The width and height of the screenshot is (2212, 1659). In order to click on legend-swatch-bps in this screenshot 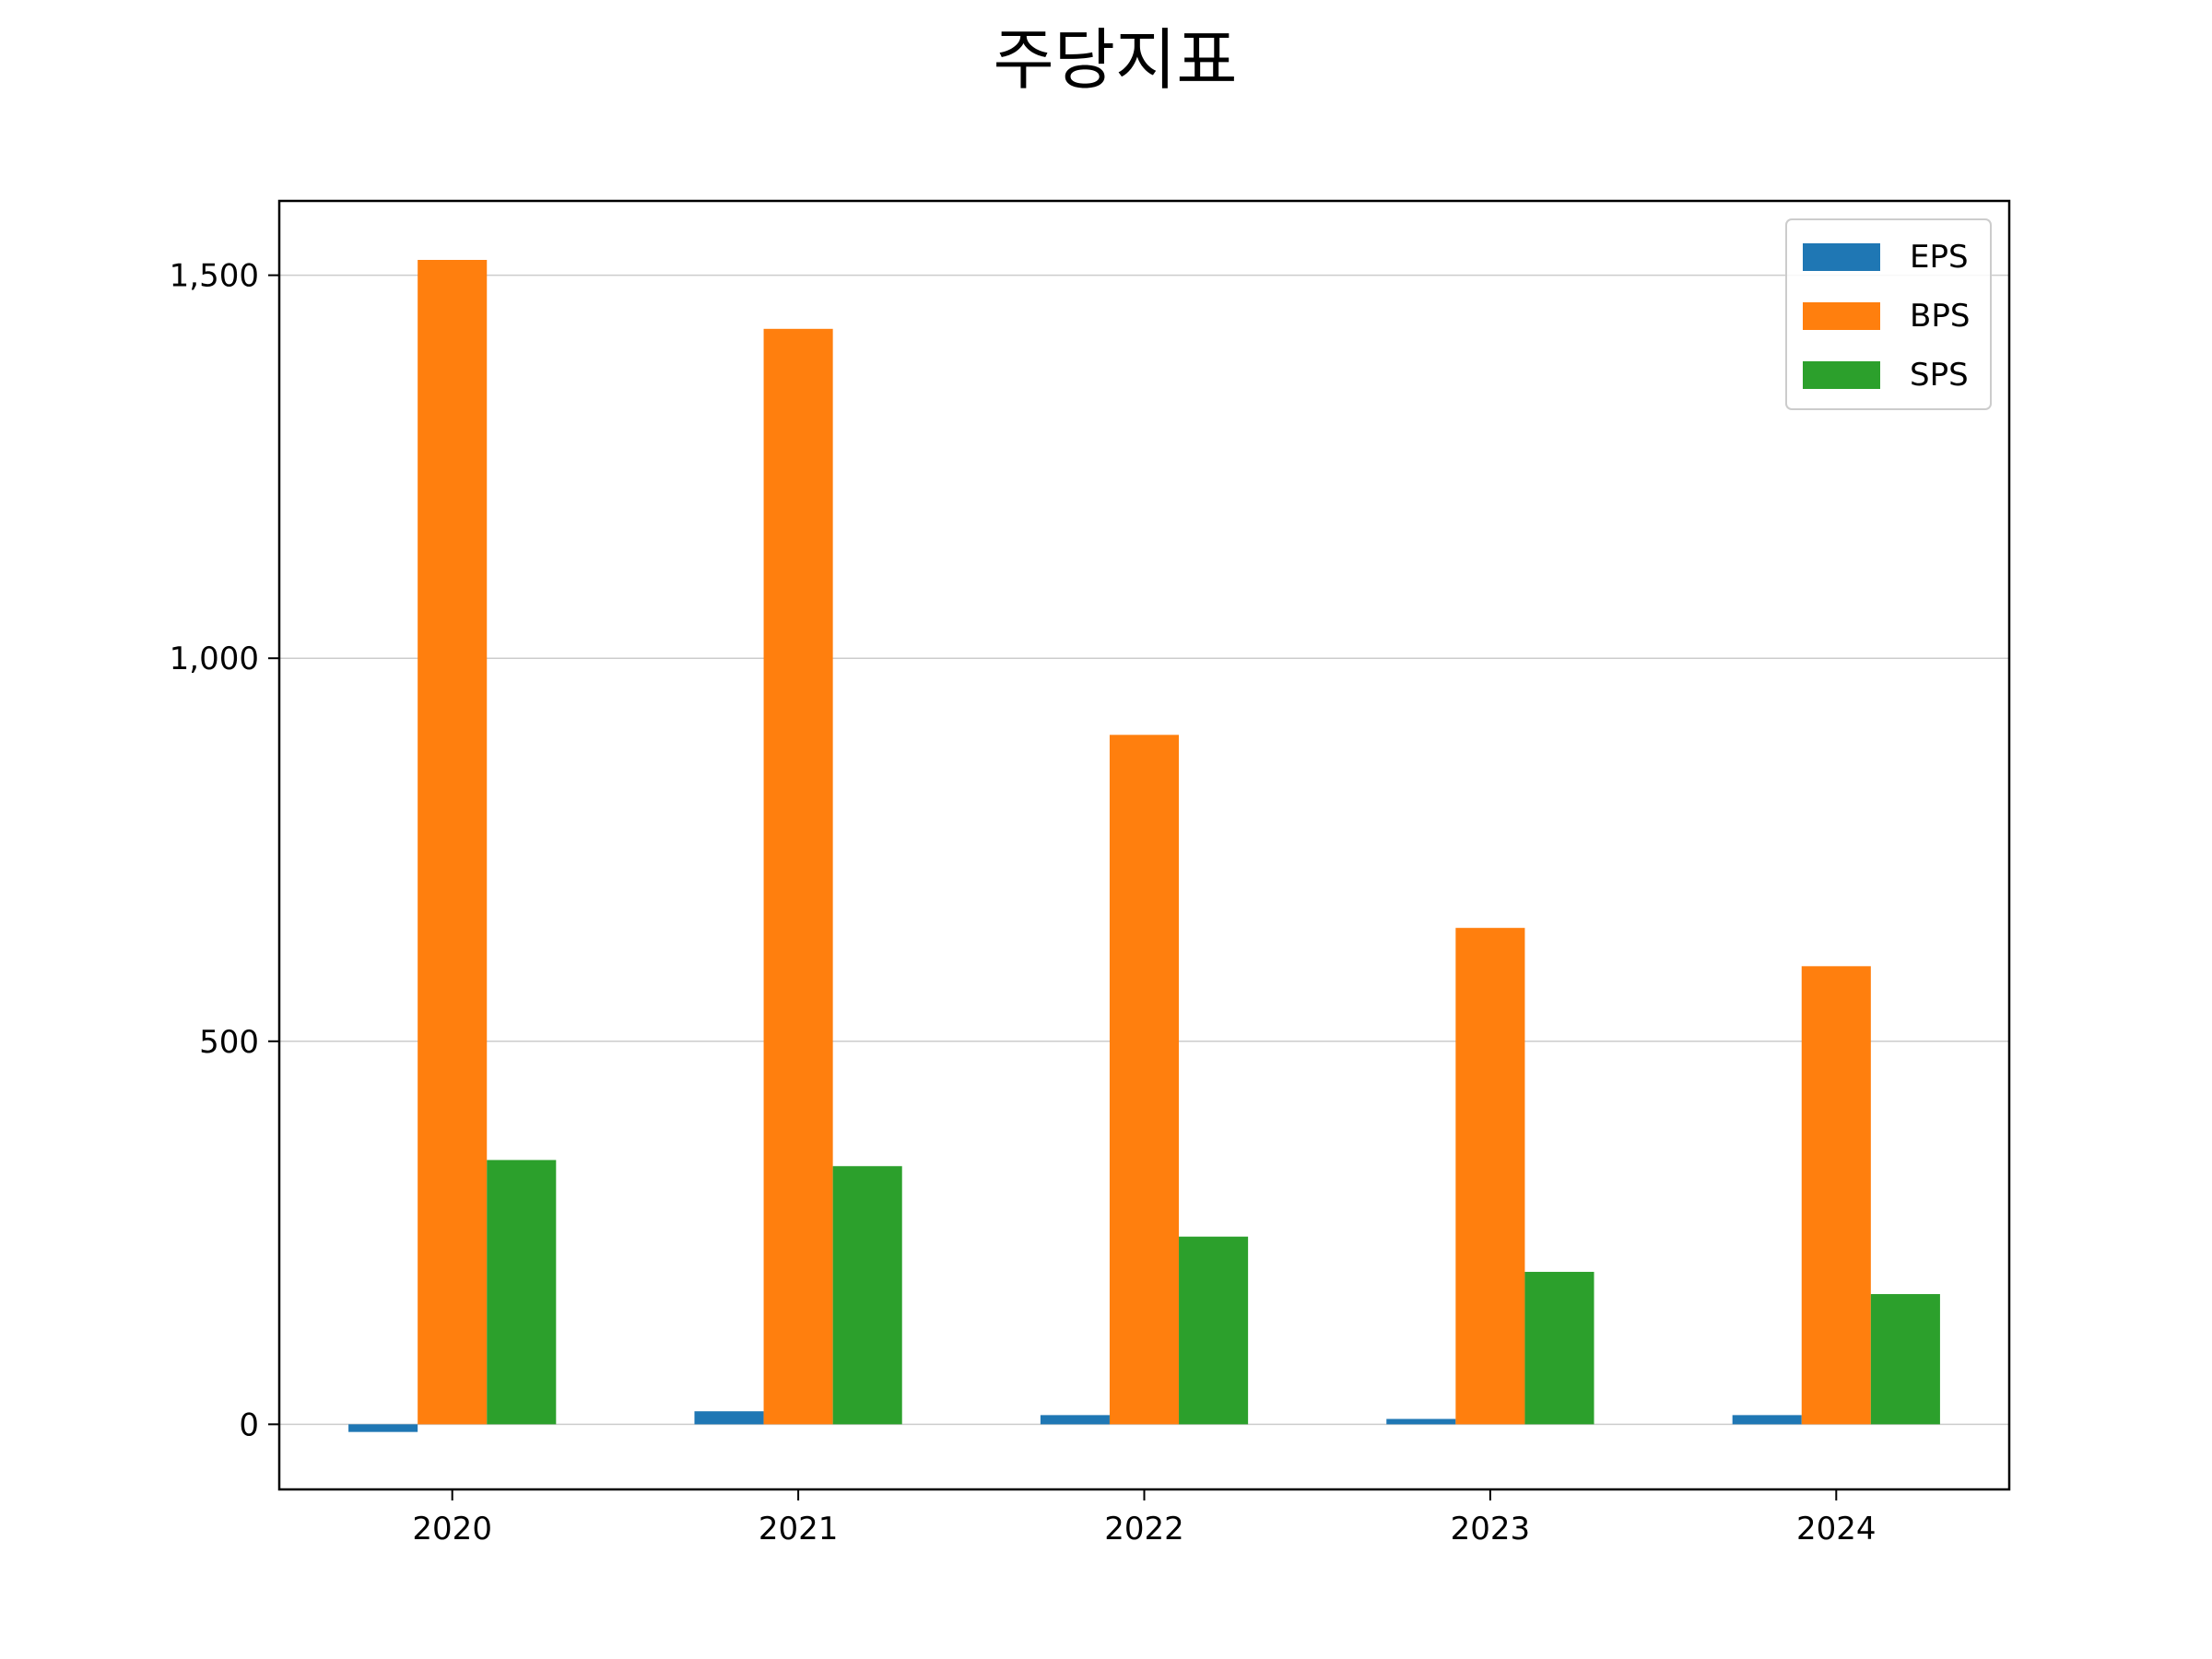, I will do `click(1841, 316)`.